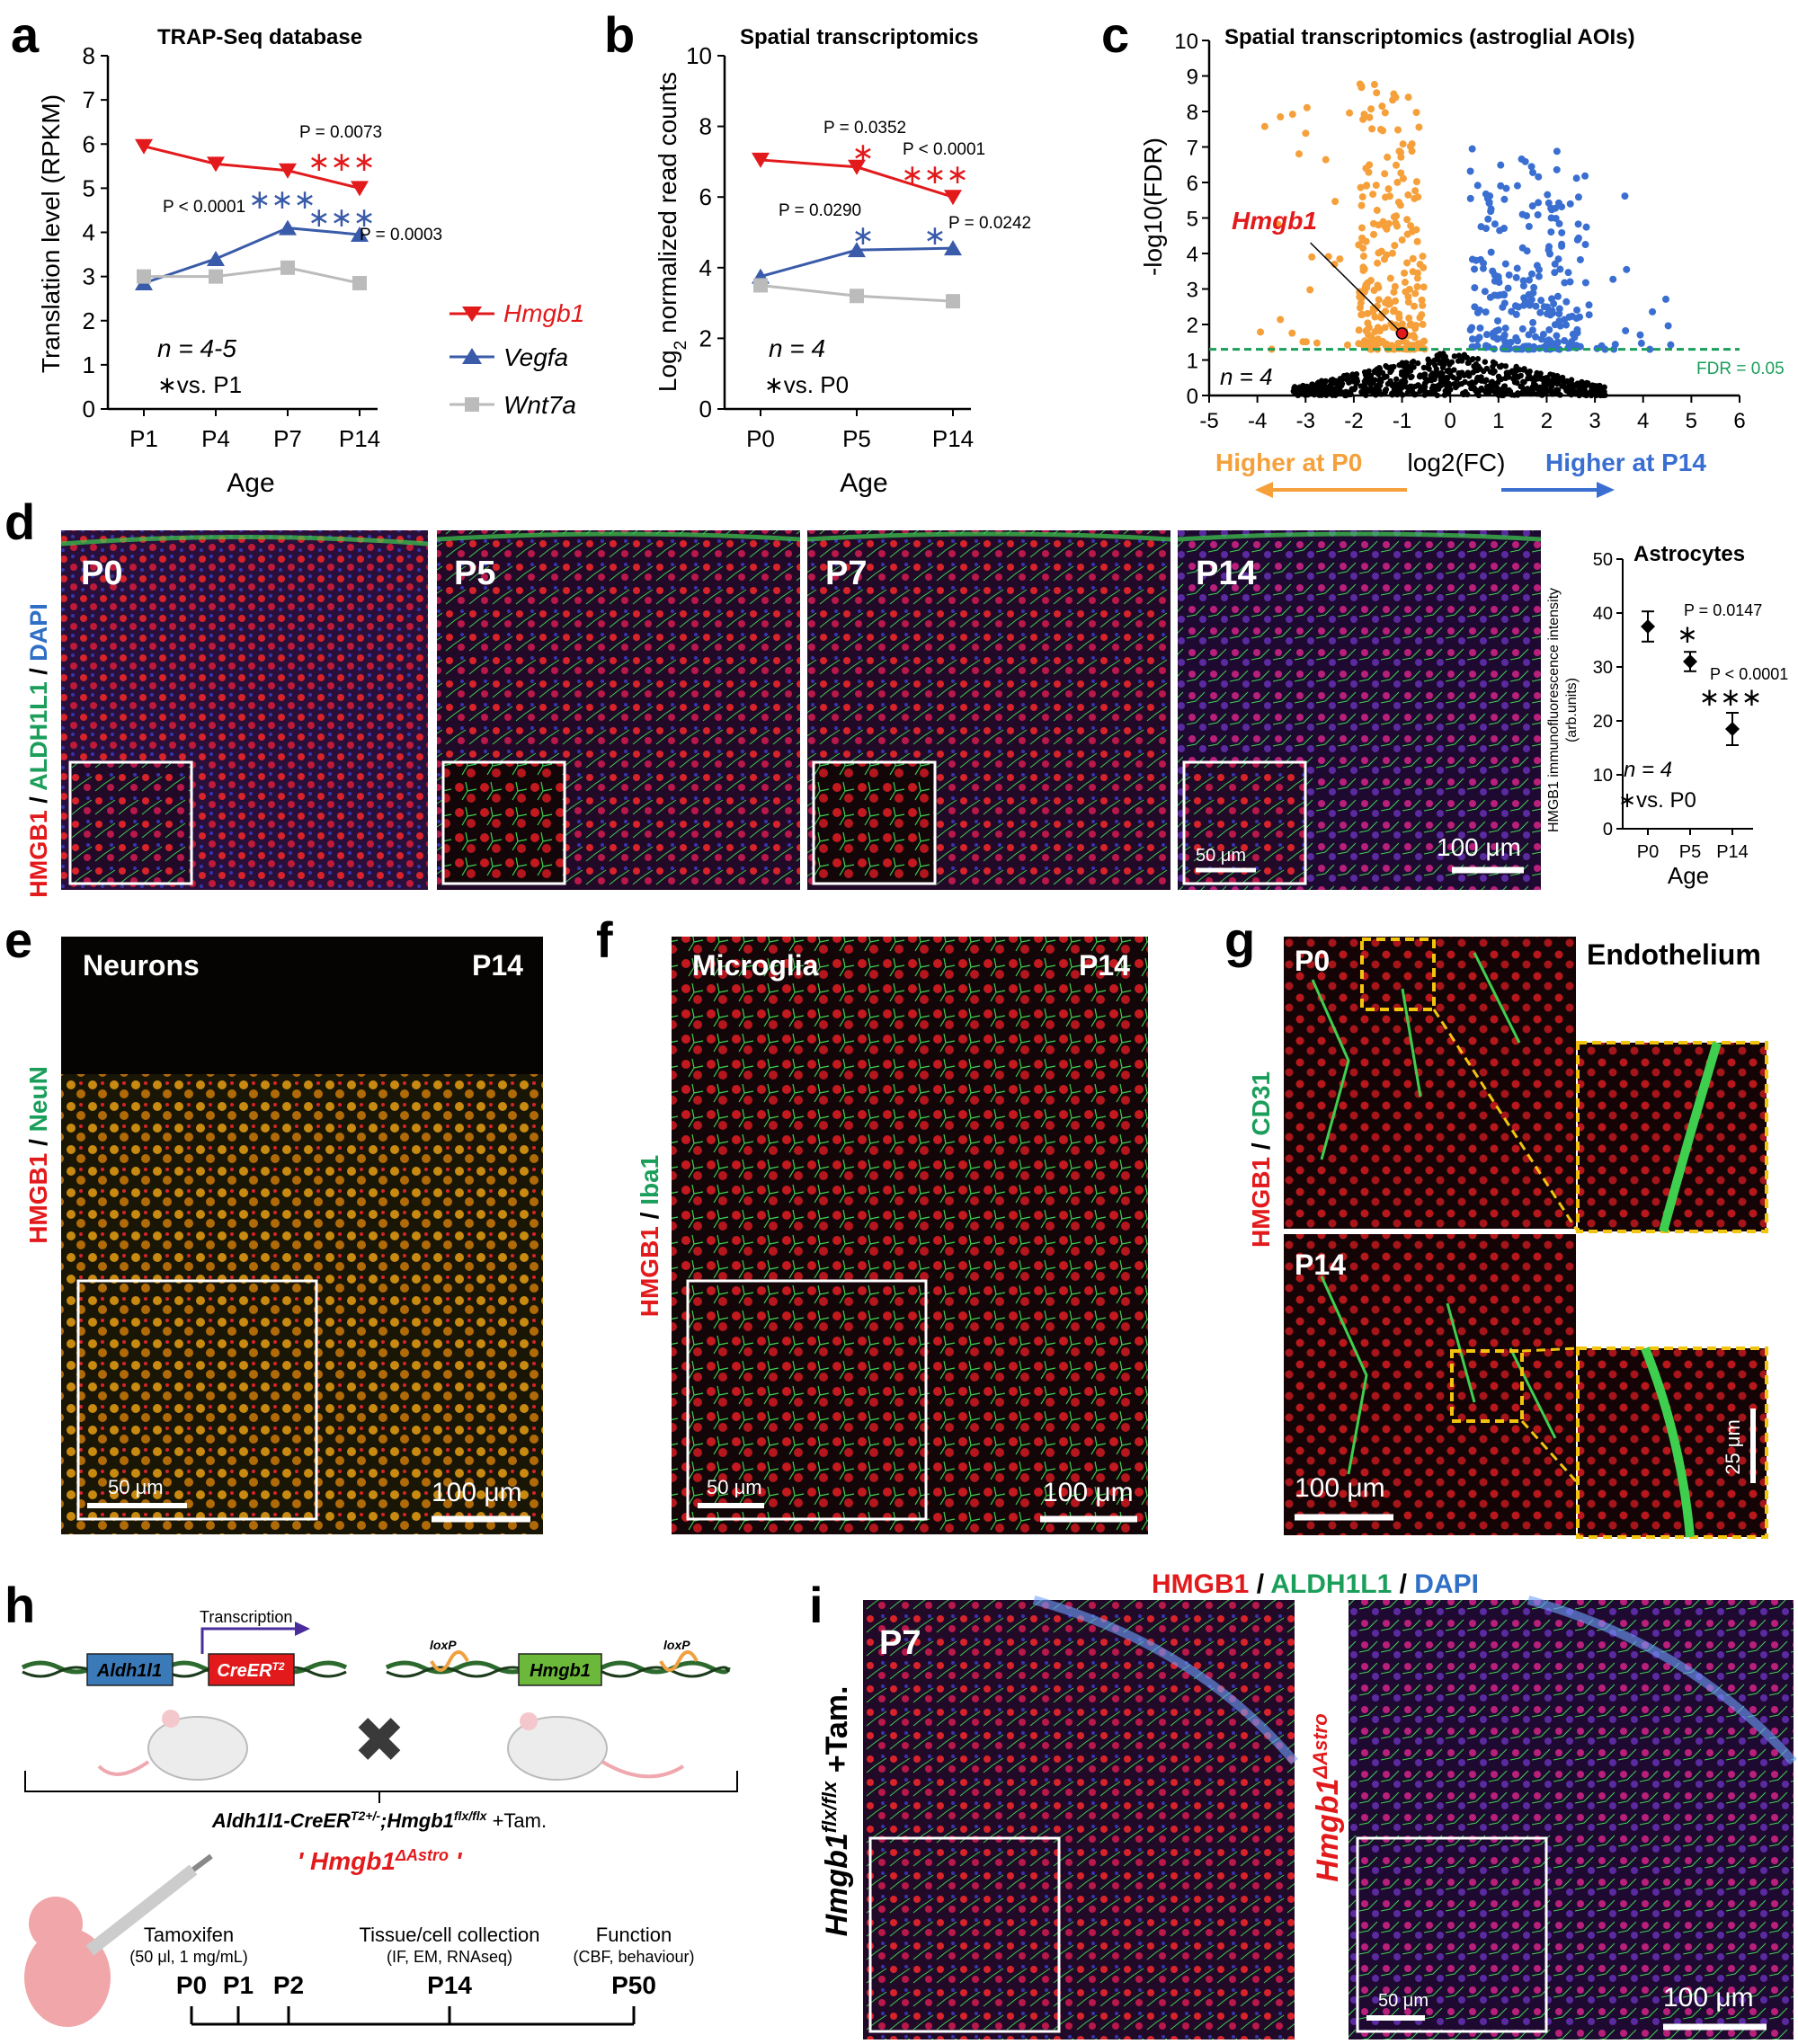 The height and width of the screenshot is (2044, 1798). Describe the element at coordinates (1208, 421) in the screenshot. I see `x-tick-label: -5` at that location.